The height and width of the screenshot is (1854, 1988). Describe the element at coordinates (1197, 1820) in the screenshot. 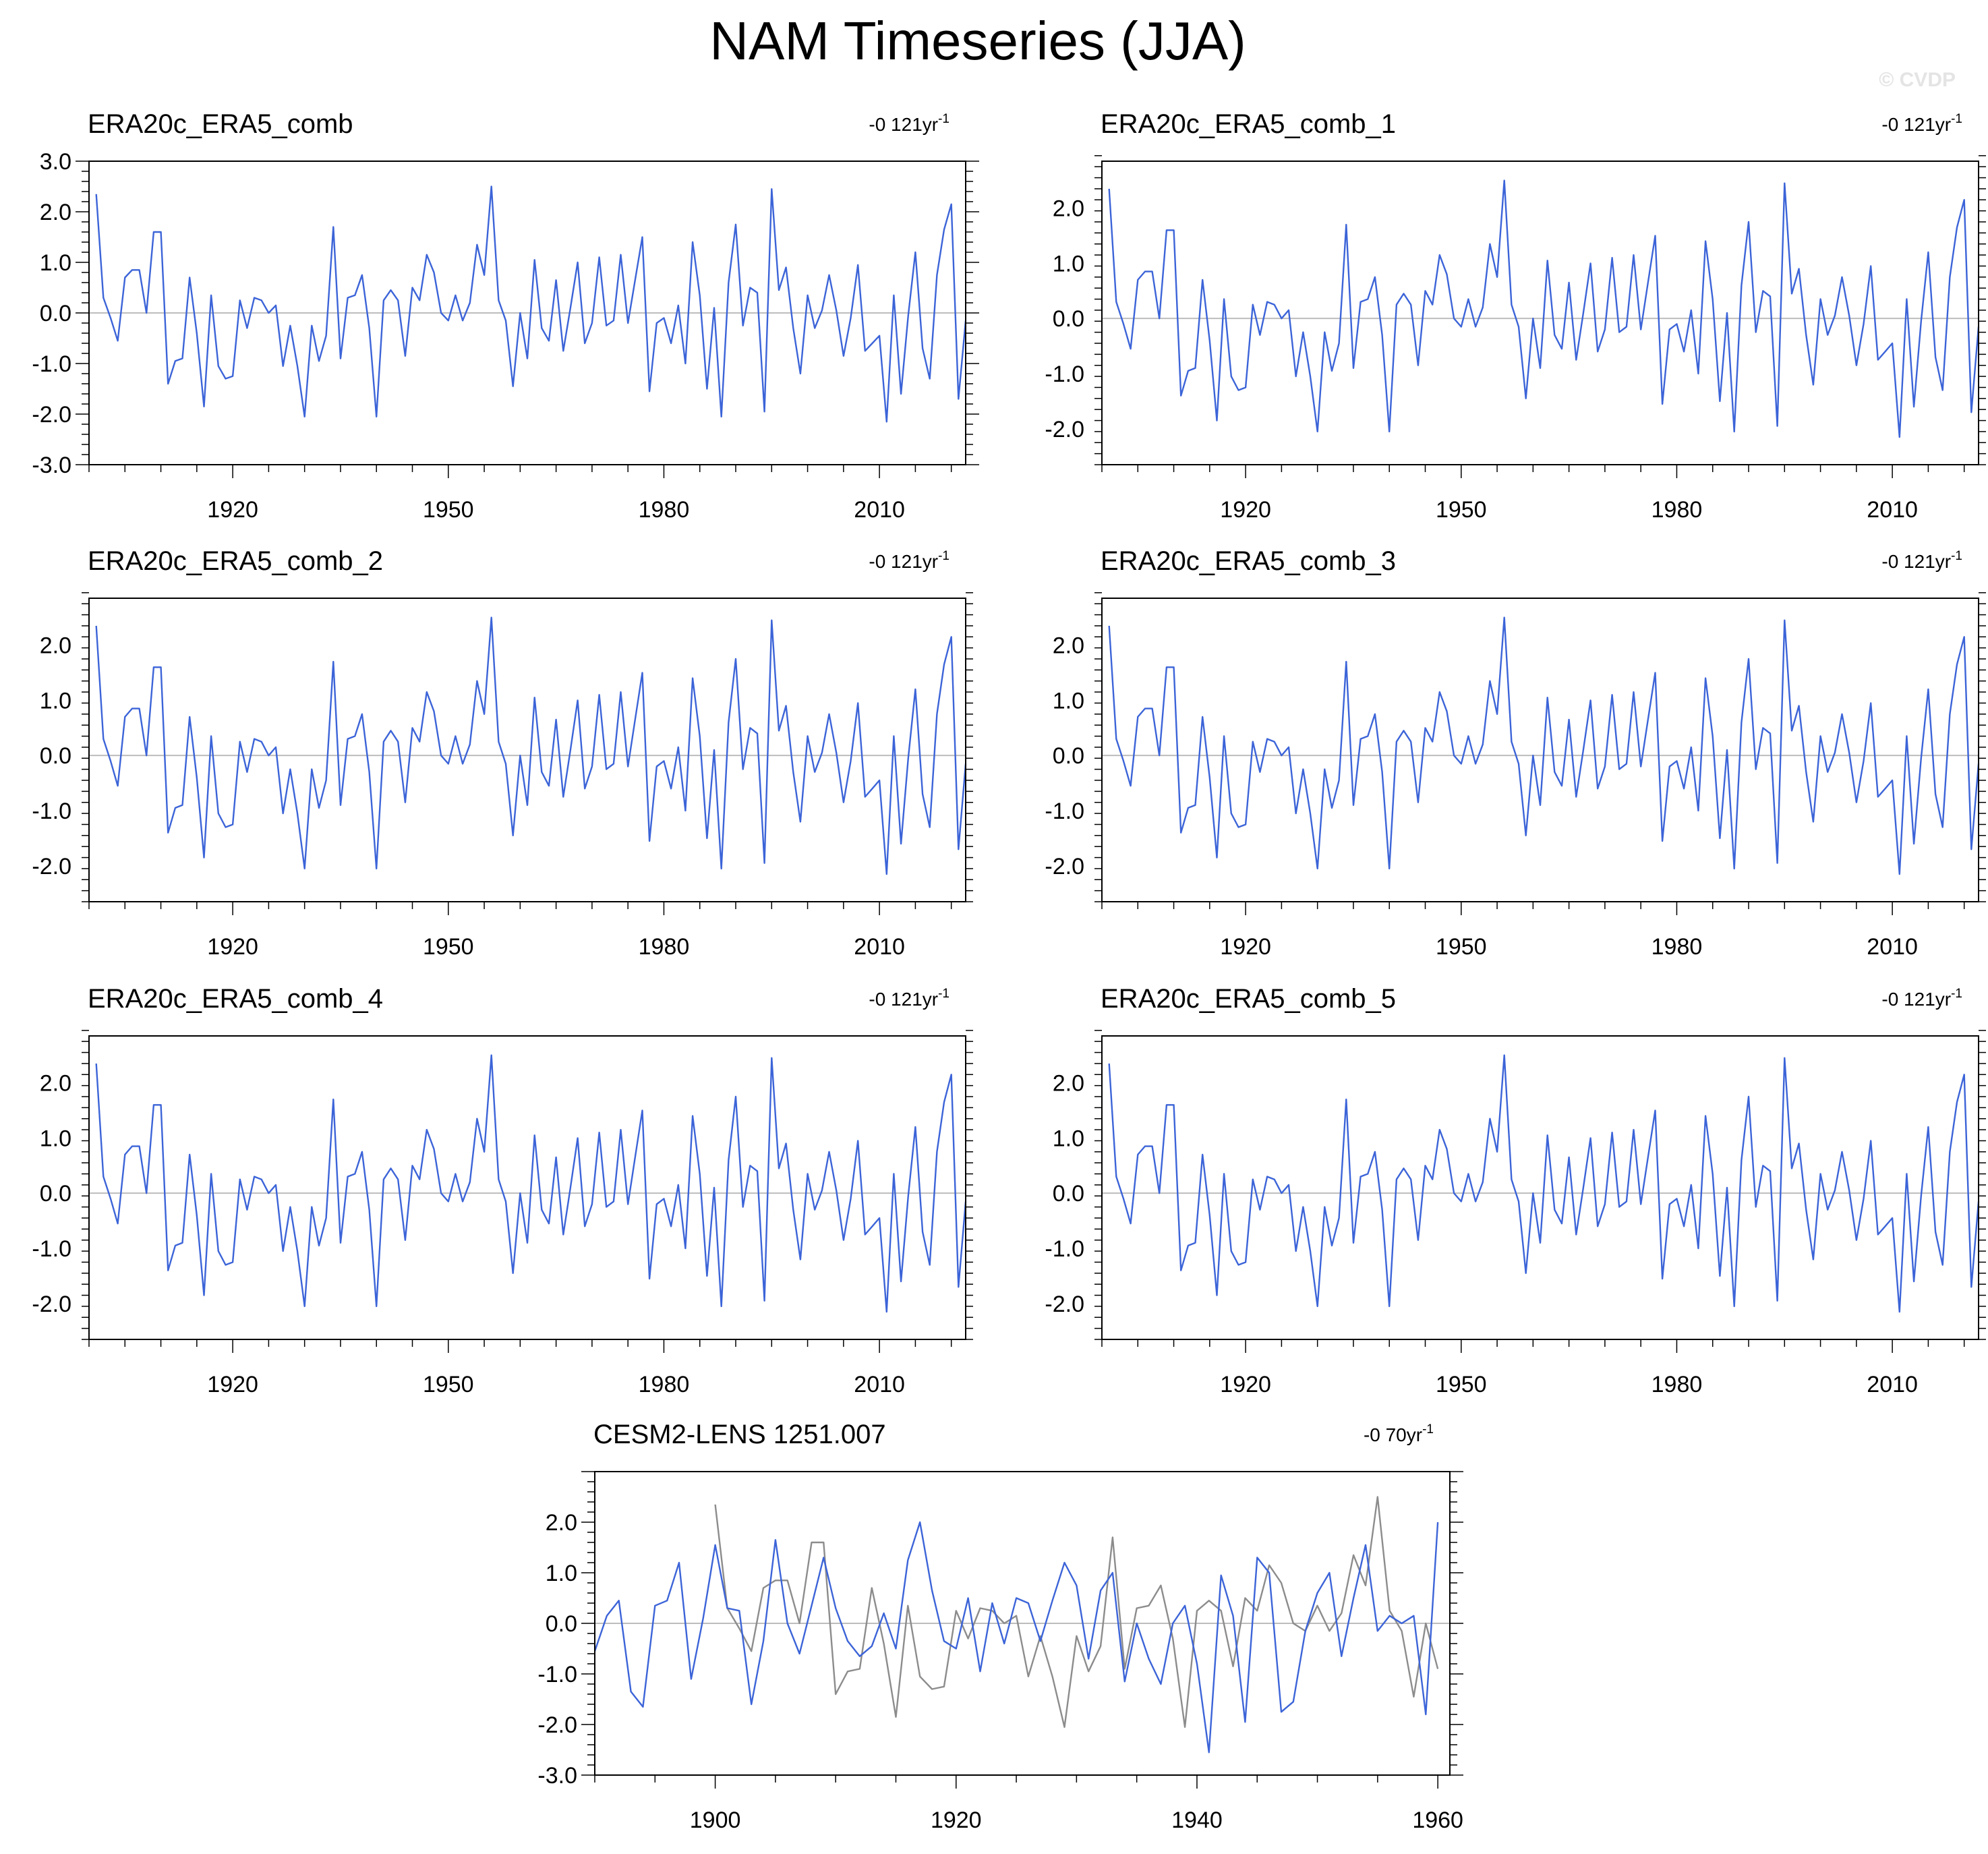

I see `x-tick-label: 1940` at that location.